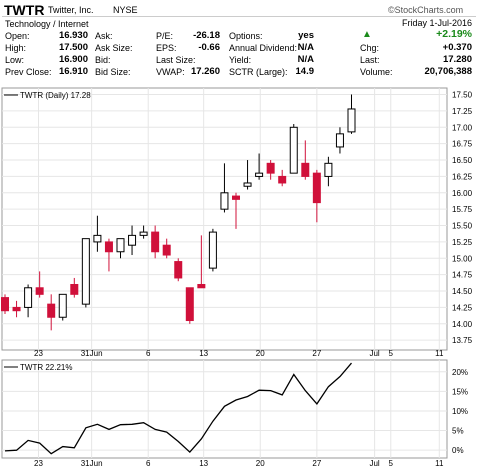 Image resolution: width=480 pixels, height=470 pixels. What do you see at coordinates (205, 71) in the screenshot?
I see `vwap-value: 17.260` at bounding box center [205, 71].